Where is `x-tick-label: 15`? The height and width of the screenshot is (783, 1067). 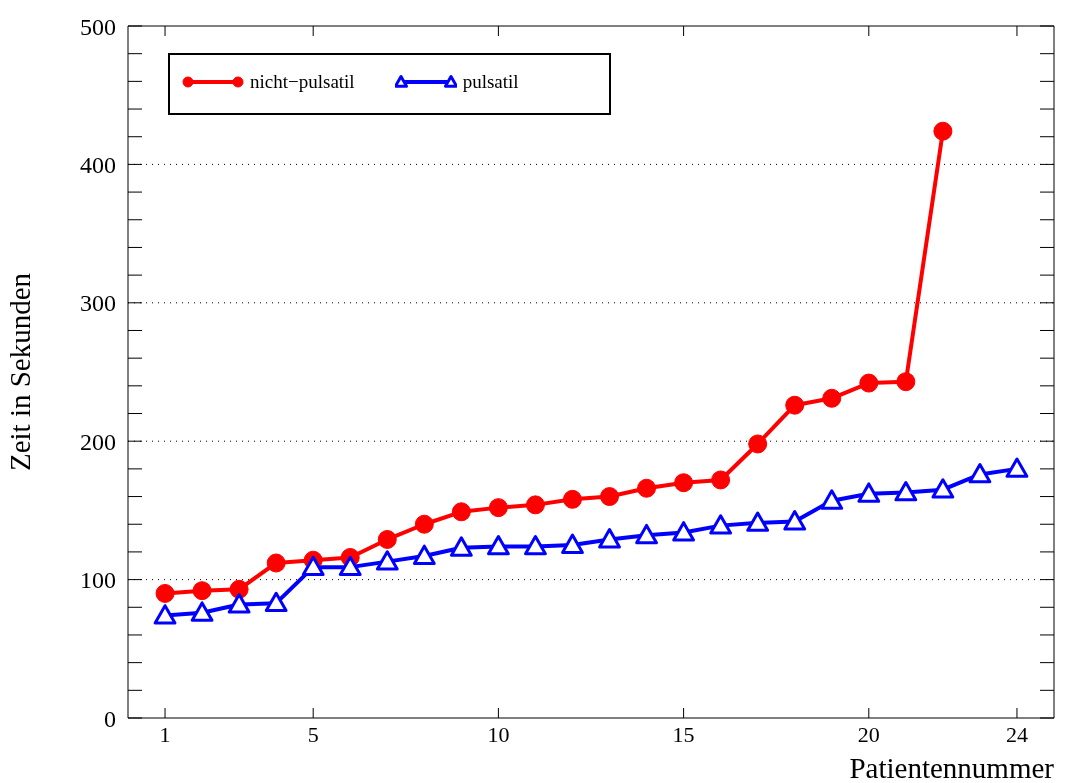 x-tick-label: 15 is located at coordinates (683, 734).